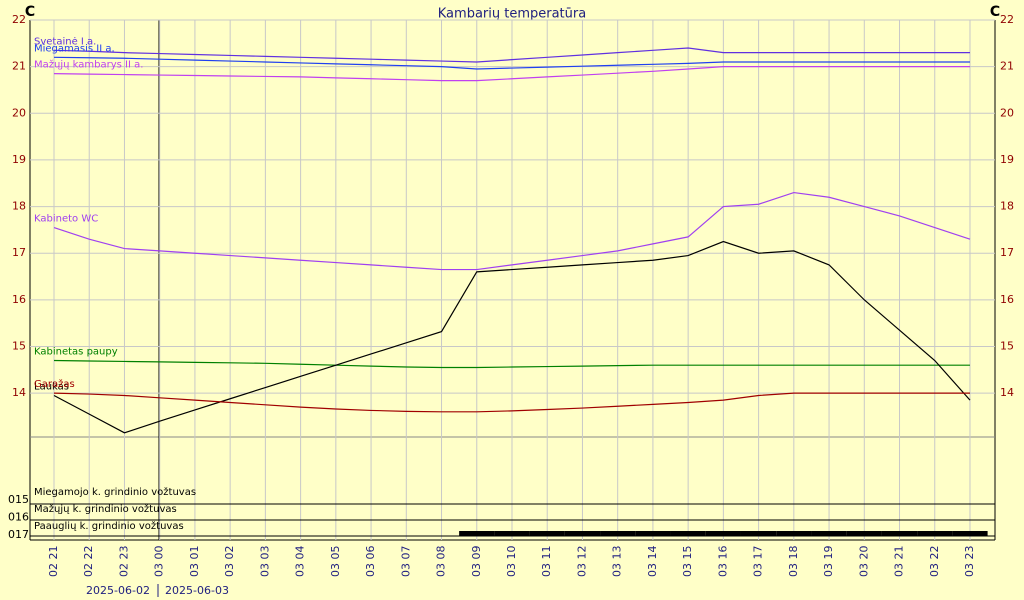 The height and width of the screenshot is (600, 1024). I want to click on series-label: Laukas, so click(51, 386).